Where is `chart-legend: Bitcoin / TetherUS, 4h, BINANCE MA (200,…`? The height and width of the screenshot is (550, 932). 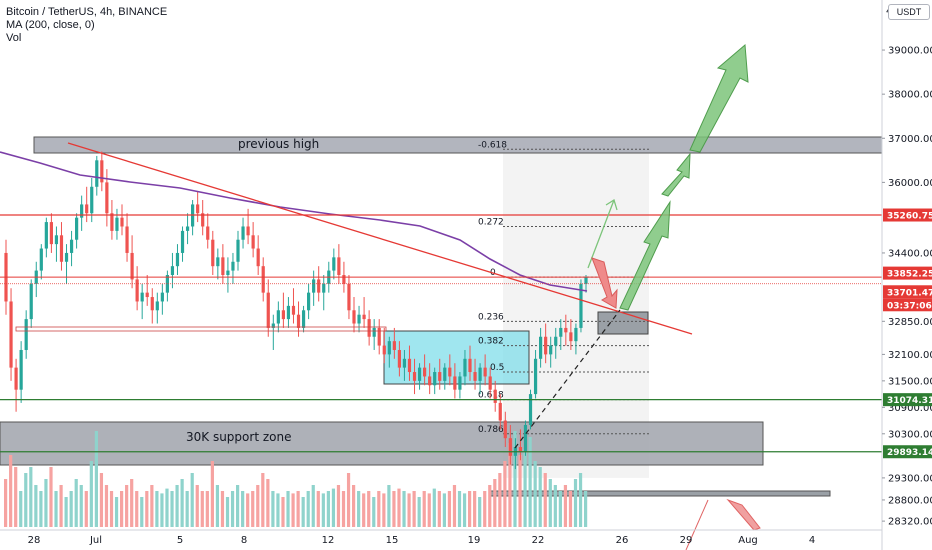 chart-legend: Bitcoin / TetherUS, 4h, BINANCE MA (200,… is located at coordinates (86, 25).